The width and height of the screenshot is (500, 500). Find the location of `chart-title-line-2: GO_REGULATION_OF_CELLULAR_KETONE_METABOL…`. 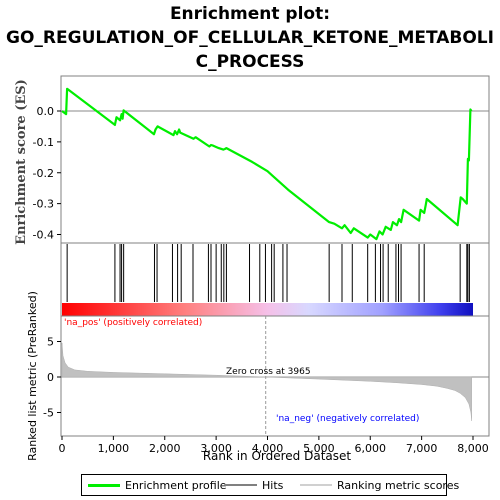

chart-title-line-2: GO_REGULATION_OF_CELLULAR_KETONE_METABOL… is located at coordinates (250, 38).